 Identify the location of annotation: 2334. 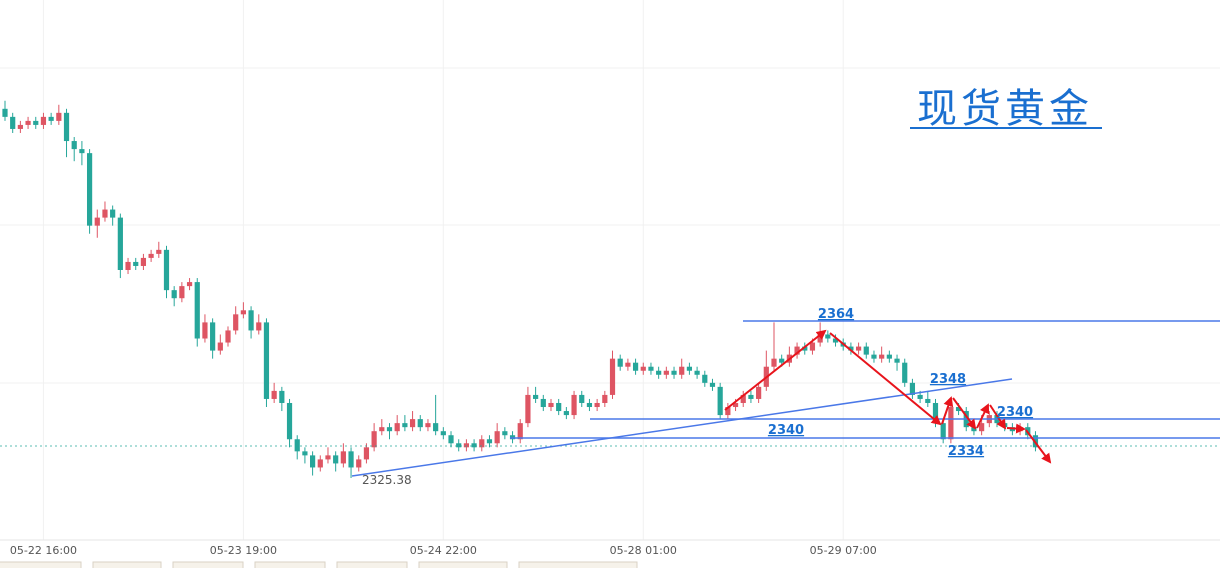
(966, 451).